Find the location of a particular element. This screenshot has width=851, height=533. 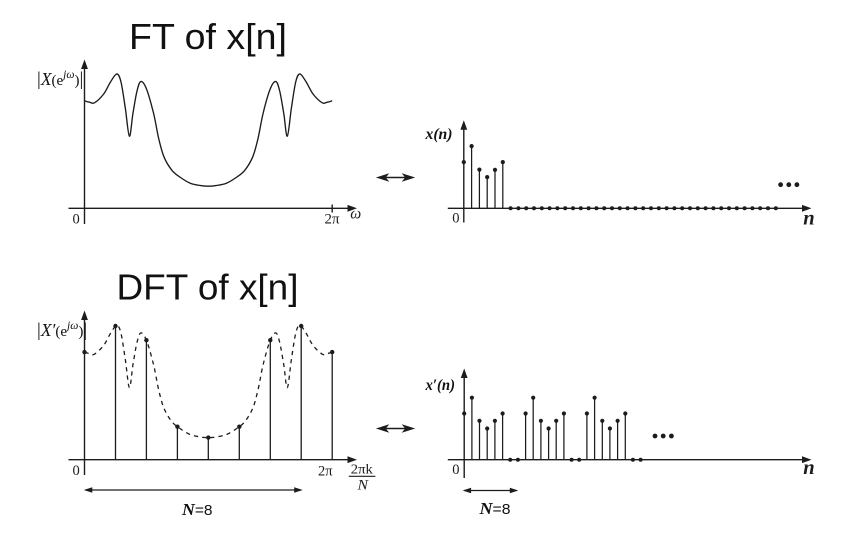

svg-text: x′(n) is located at coordinates (440, 385).